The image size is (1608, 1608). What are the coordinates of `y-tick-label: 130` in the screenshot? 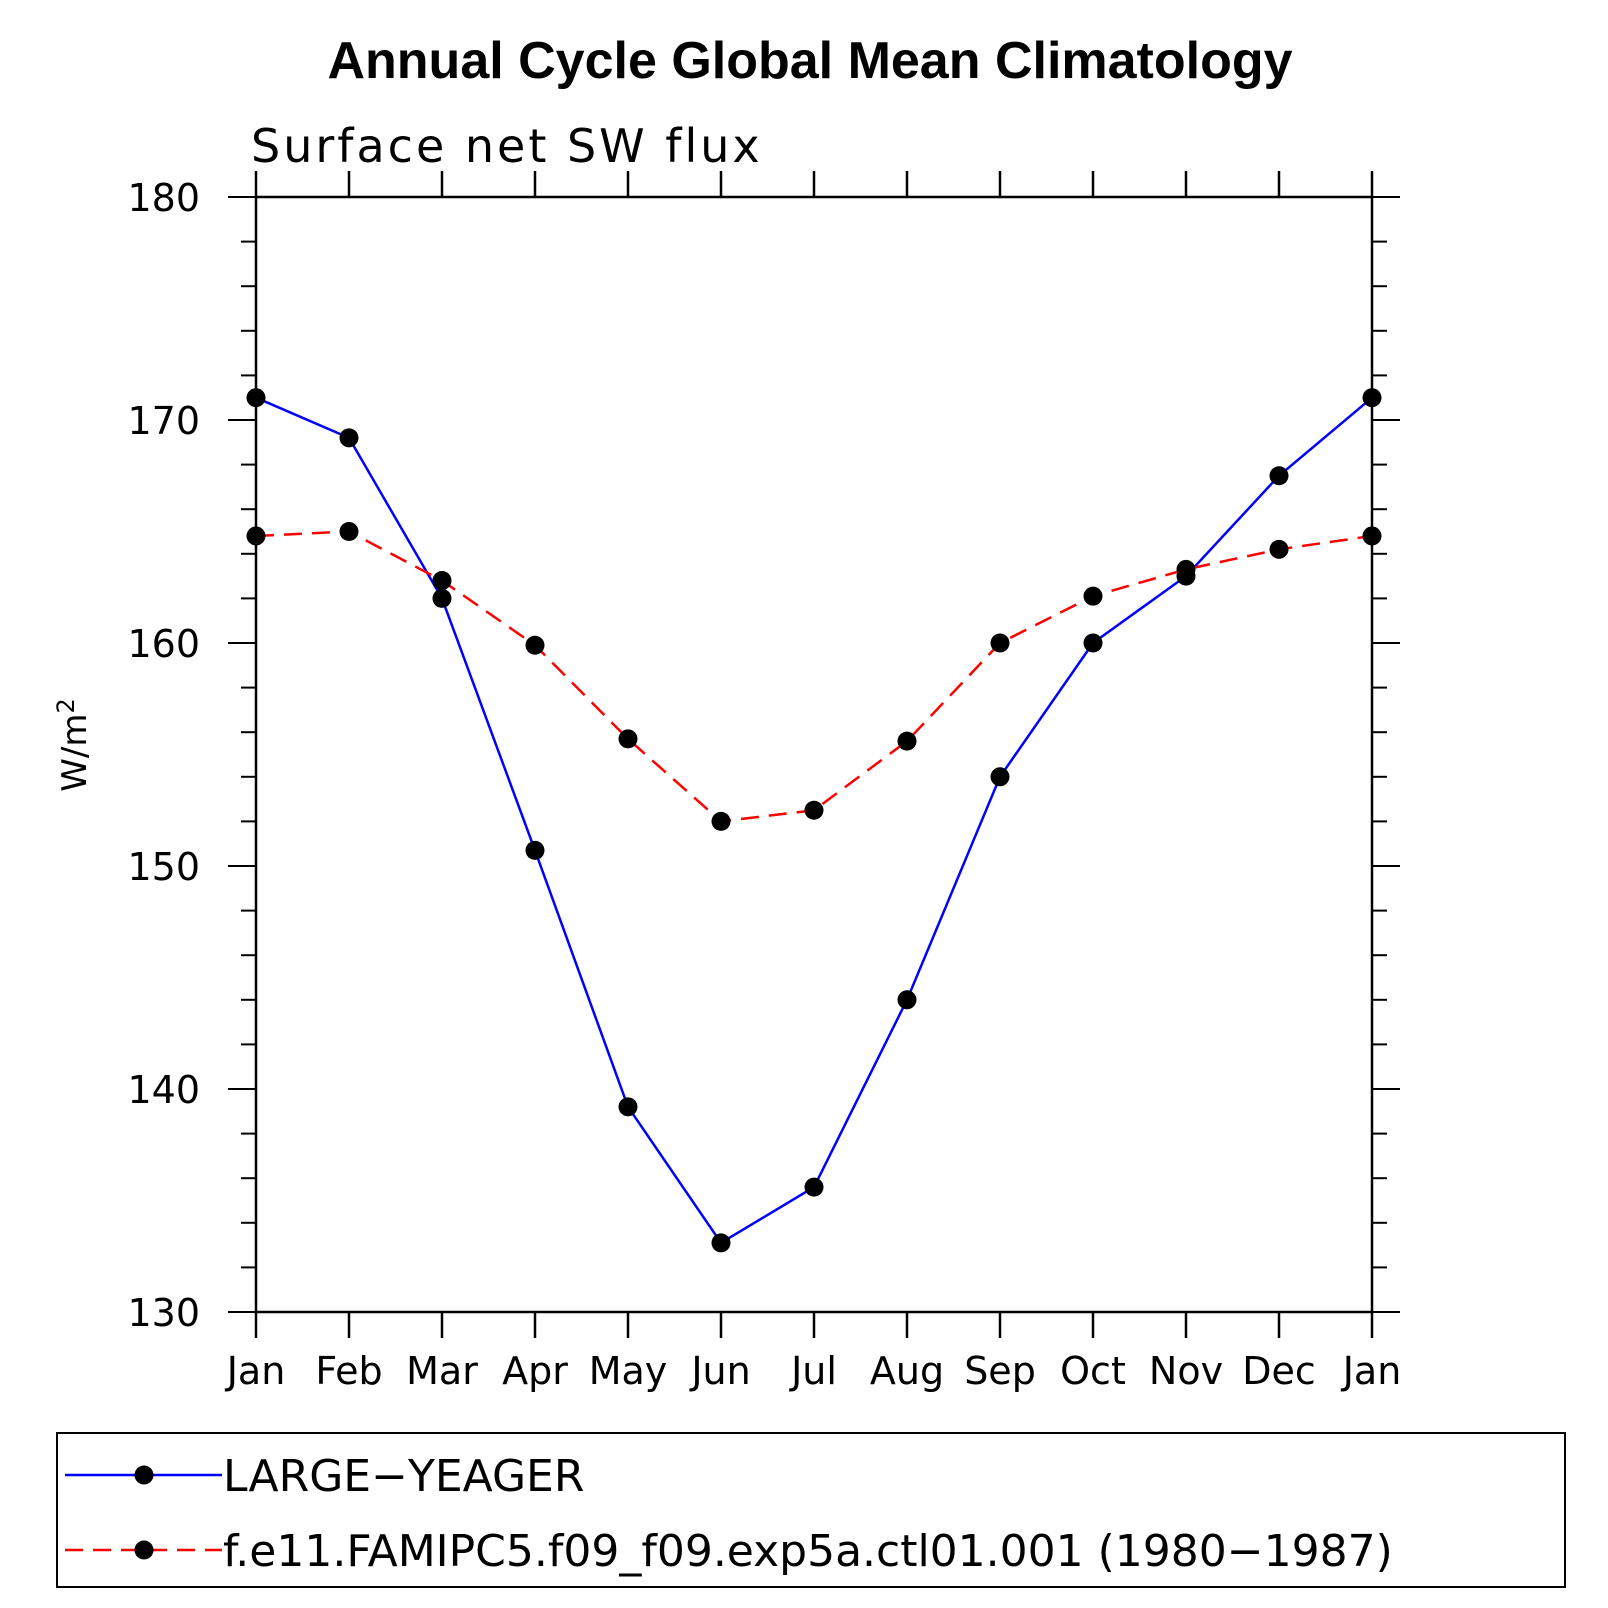 It's located at (163, 1313).